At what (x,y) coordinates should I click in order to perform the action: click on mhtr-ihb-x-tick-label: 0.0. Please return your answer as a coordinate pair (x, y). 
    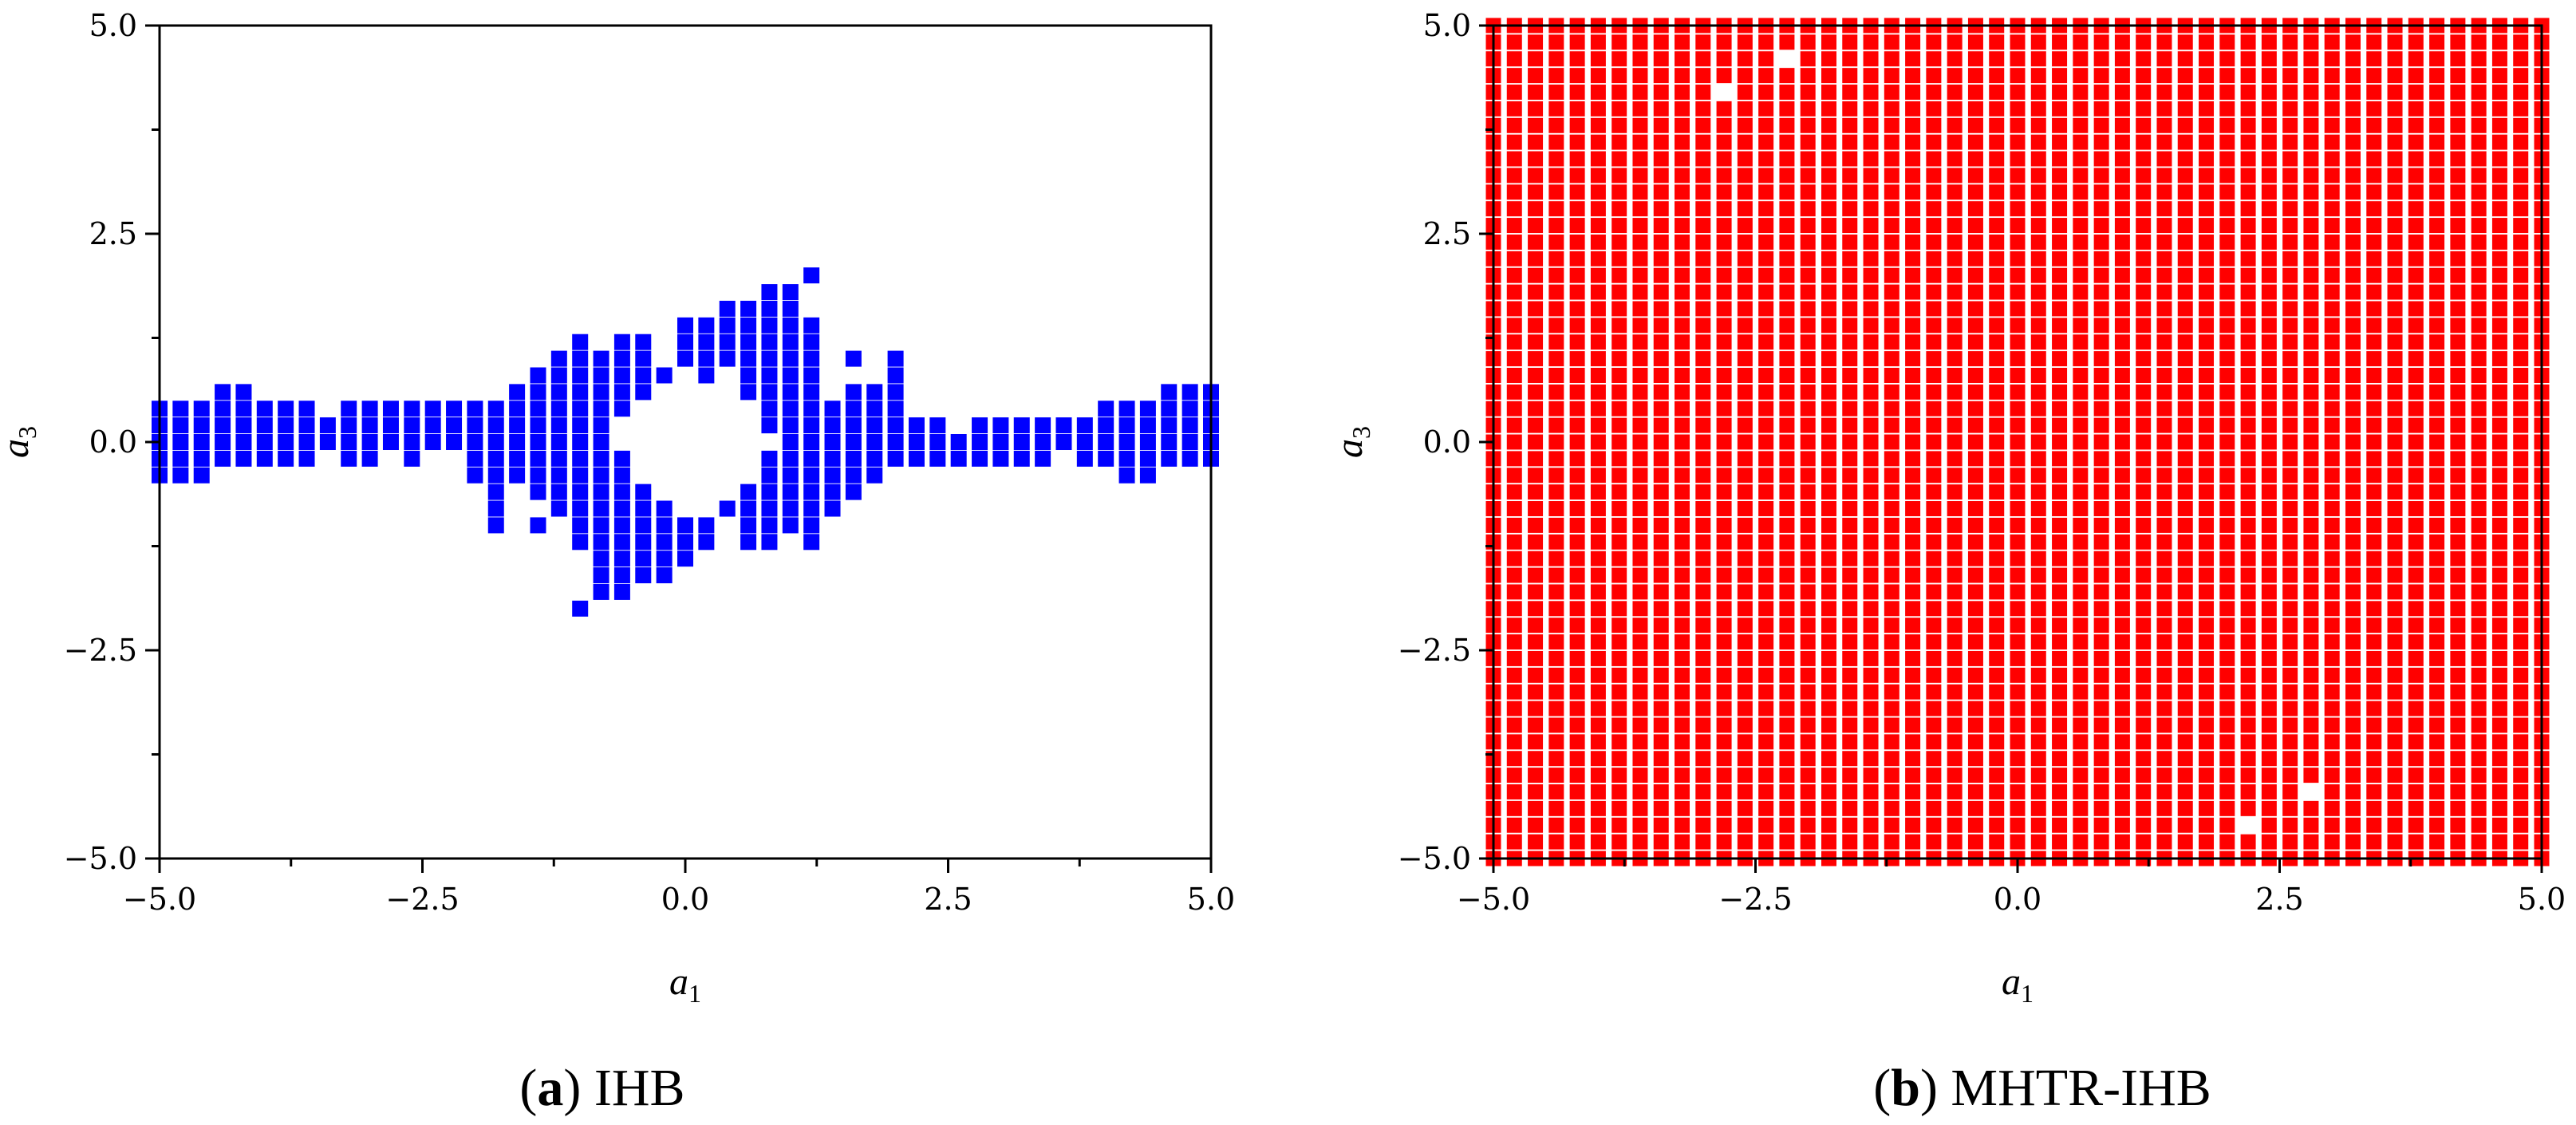
    Looking at the image, I should click on (2018, 900).